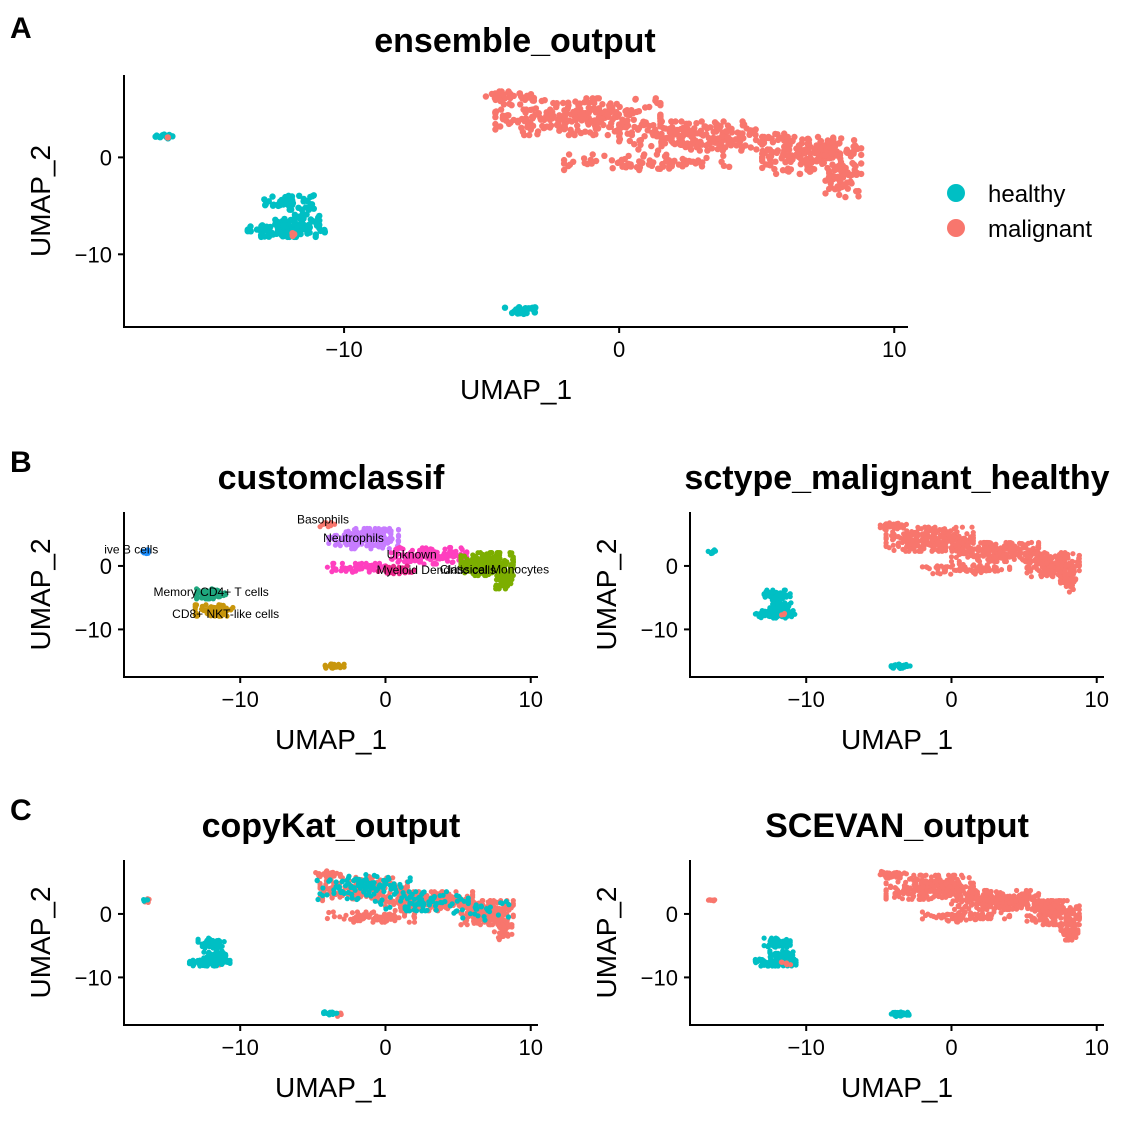 This screenshot has width=1127, height=1125. What do you see at coordinates (206, 593) in the screenshot?
I see `point-memory-cd4-t-cells` at bounding box center [206, 593].